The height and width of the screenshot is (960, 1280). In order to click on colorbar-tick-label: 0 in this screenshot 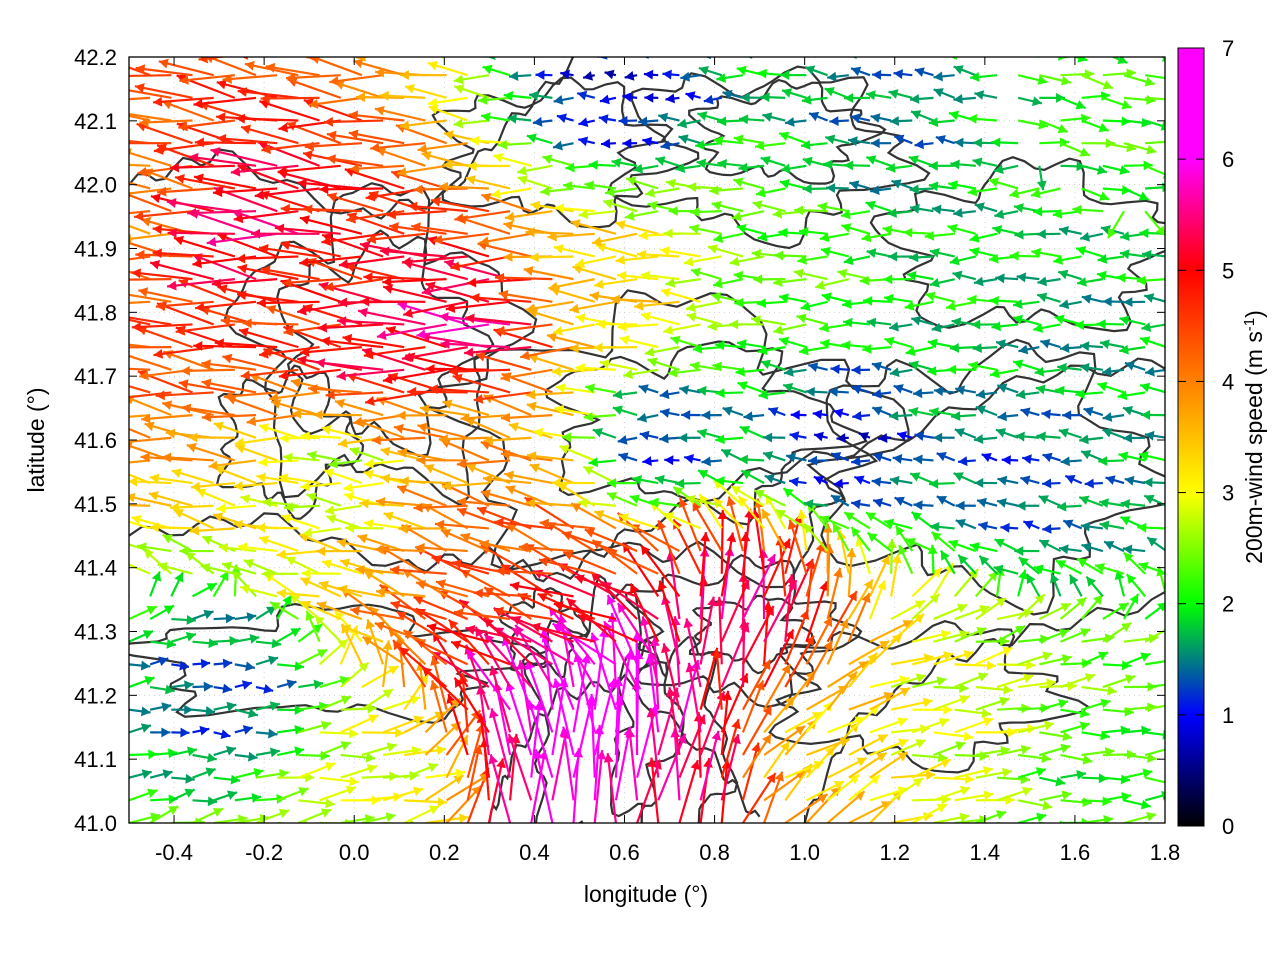, I will do `click(1228, 826)`.